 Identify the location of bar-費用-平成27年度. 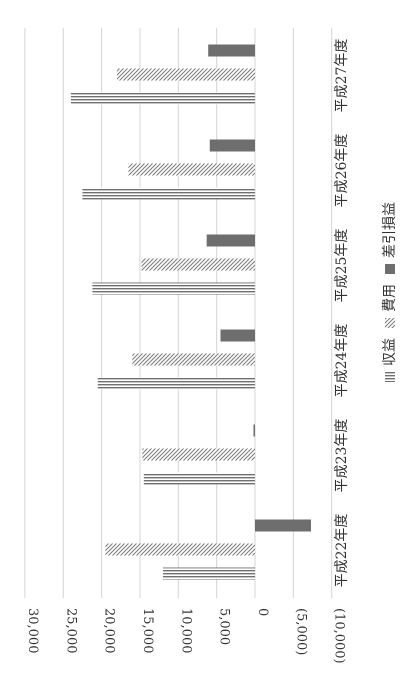
(185, 74).